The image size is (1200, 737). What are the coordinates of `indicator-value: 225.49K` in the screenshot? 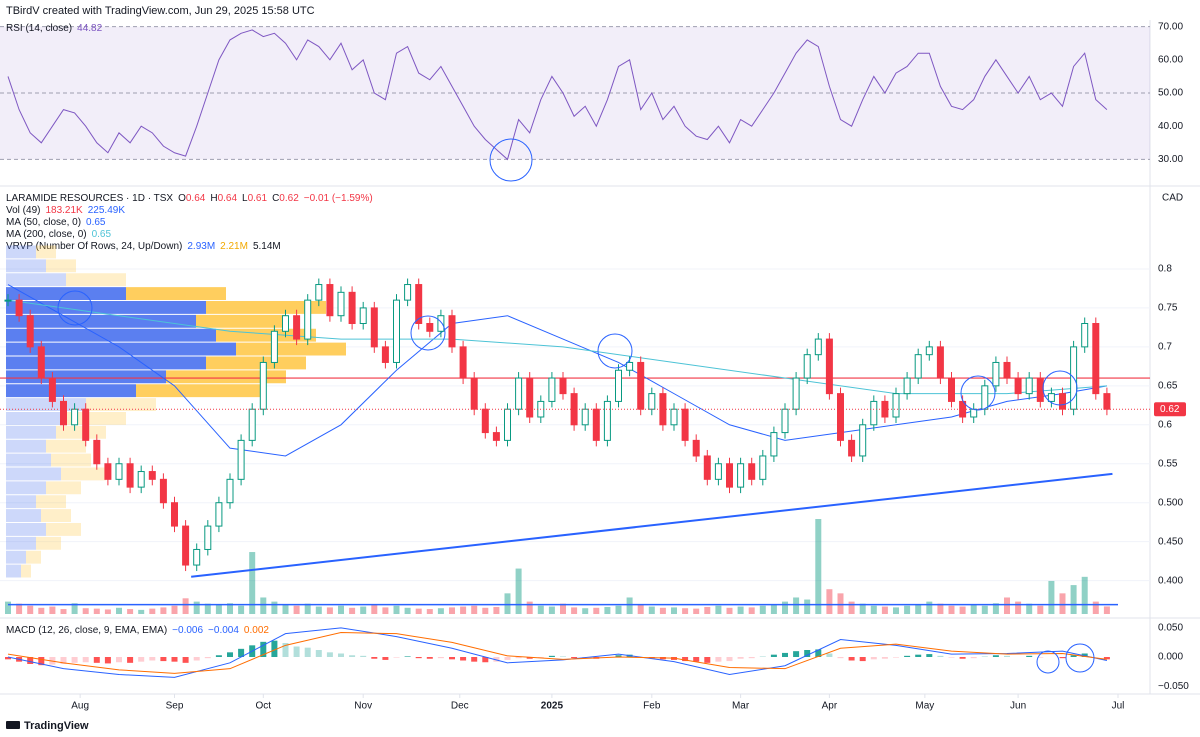 It's located at (107, 210).